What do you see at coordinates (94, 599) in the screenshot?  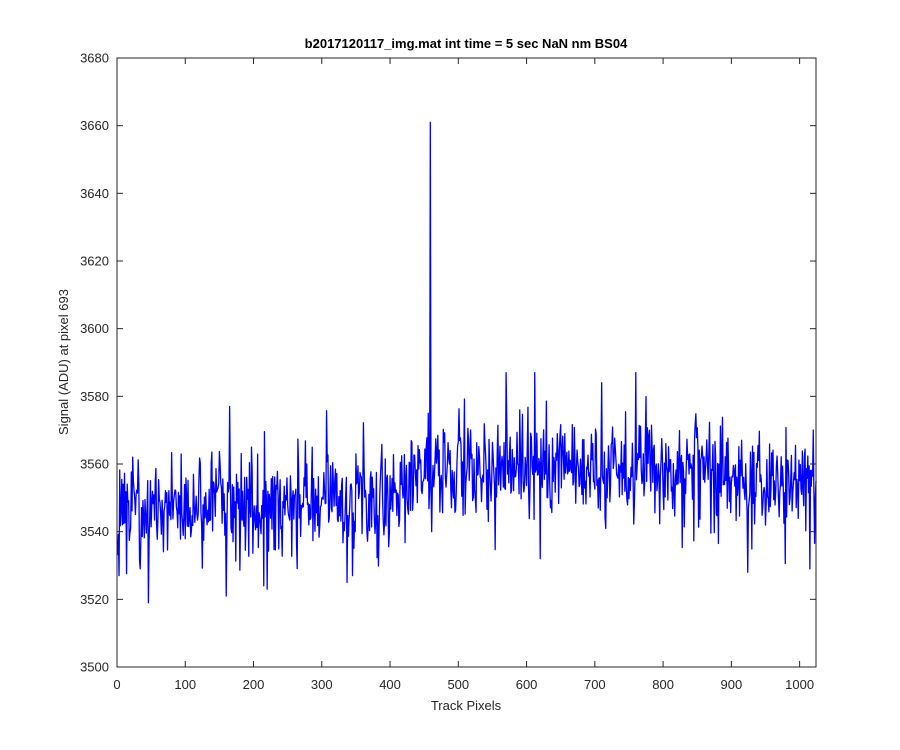 I see `y-tick-label: 3520` at bounding box center [94, 599].